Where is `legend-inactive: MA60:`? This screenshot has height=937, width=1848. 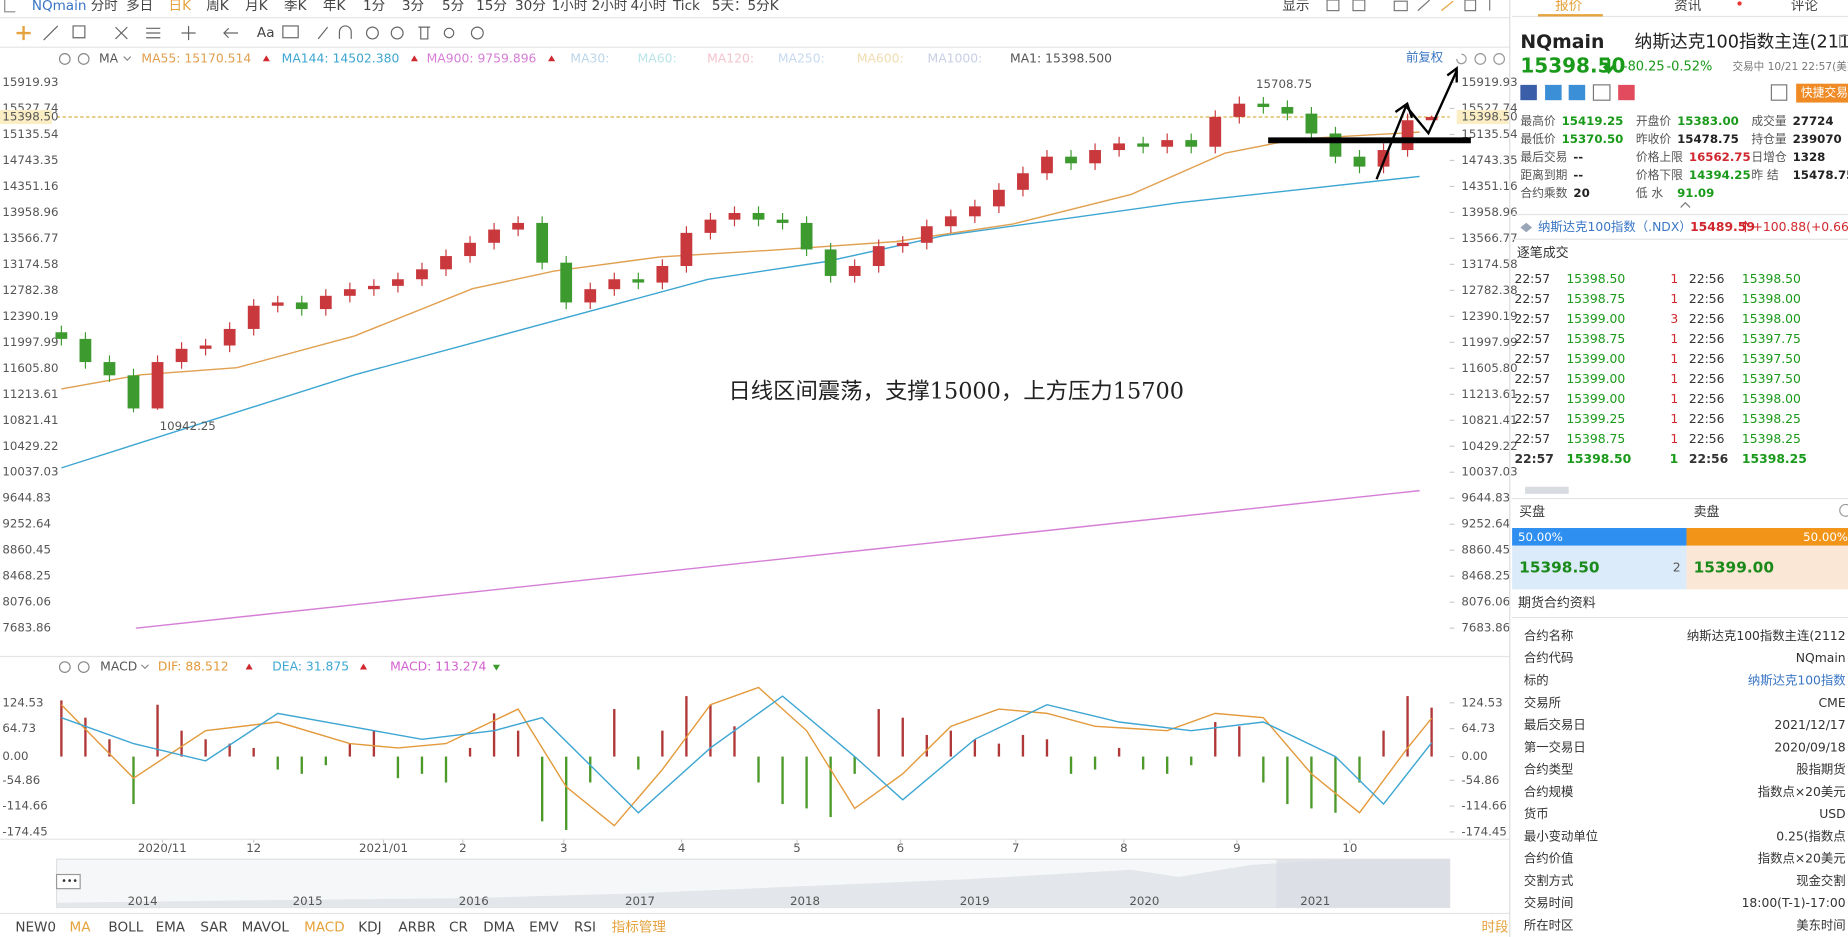
legend-inactive: MA60: is located at coordinates (657, 58).